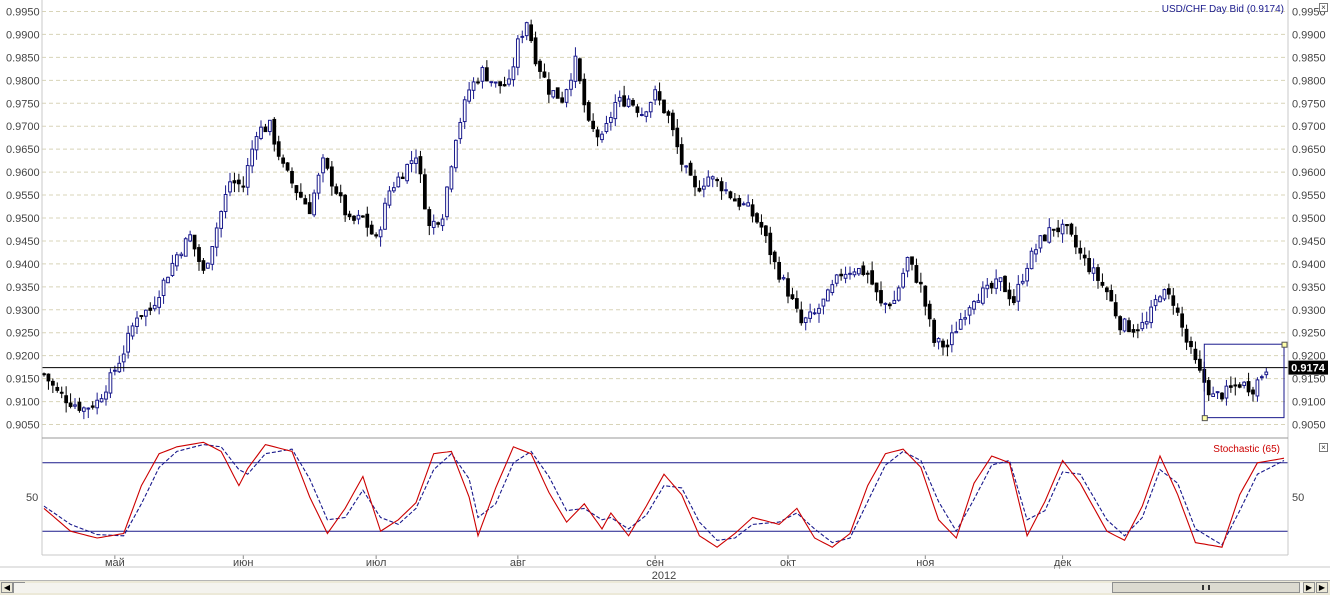  I want to click on month-label: июн, so click(243, 563).